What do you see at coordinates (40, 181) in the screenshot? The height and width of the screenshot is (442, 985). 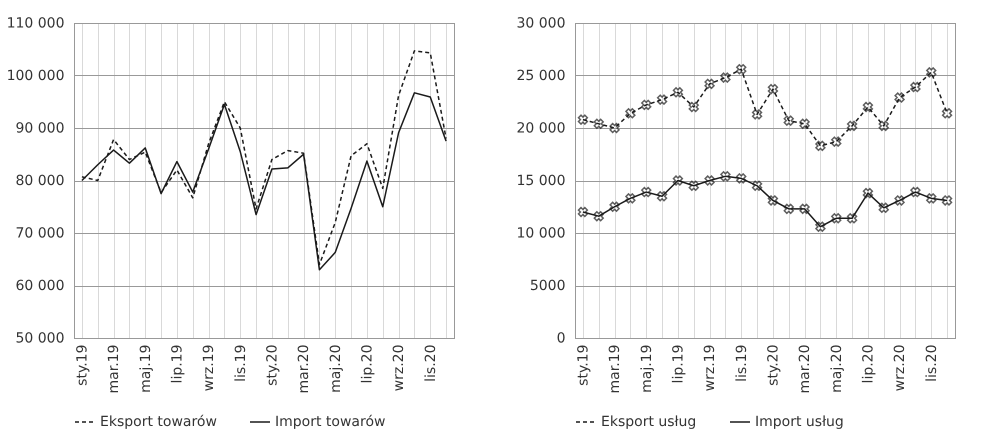 I see `y-tick-label: 80 000` at bounding box center [40, 181].